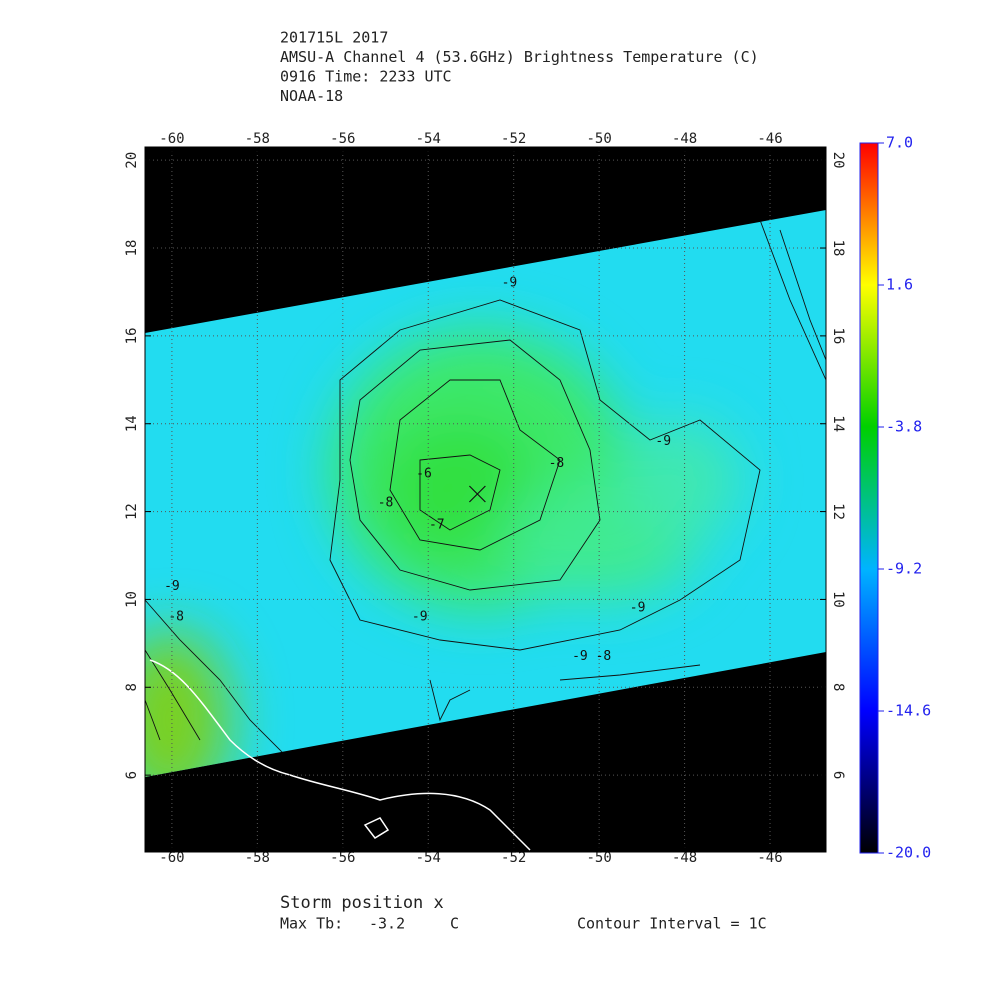 Image resolution: width=1000 pixels, height=1004 pixels. I want to click on contour-label: -6, so click(424, 474).